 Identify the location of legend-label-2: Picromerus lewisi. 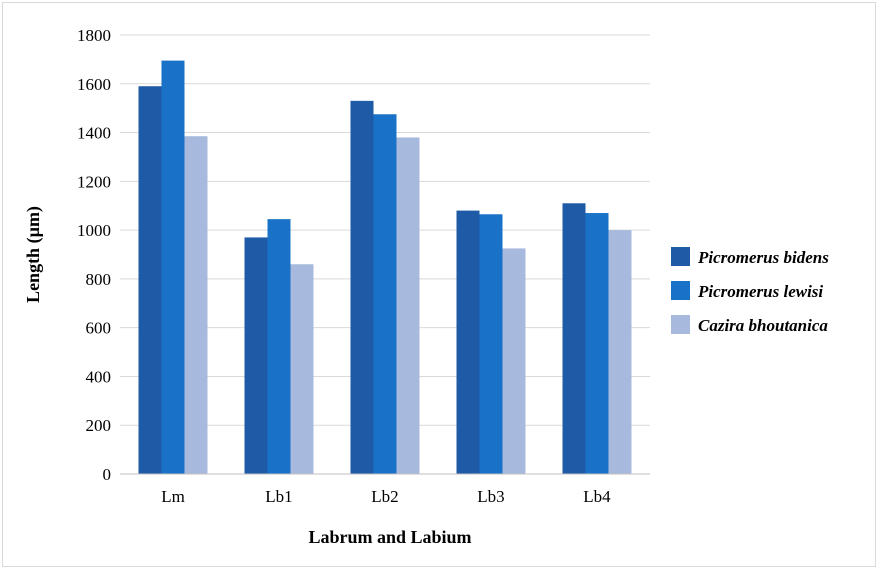
(760, 291).